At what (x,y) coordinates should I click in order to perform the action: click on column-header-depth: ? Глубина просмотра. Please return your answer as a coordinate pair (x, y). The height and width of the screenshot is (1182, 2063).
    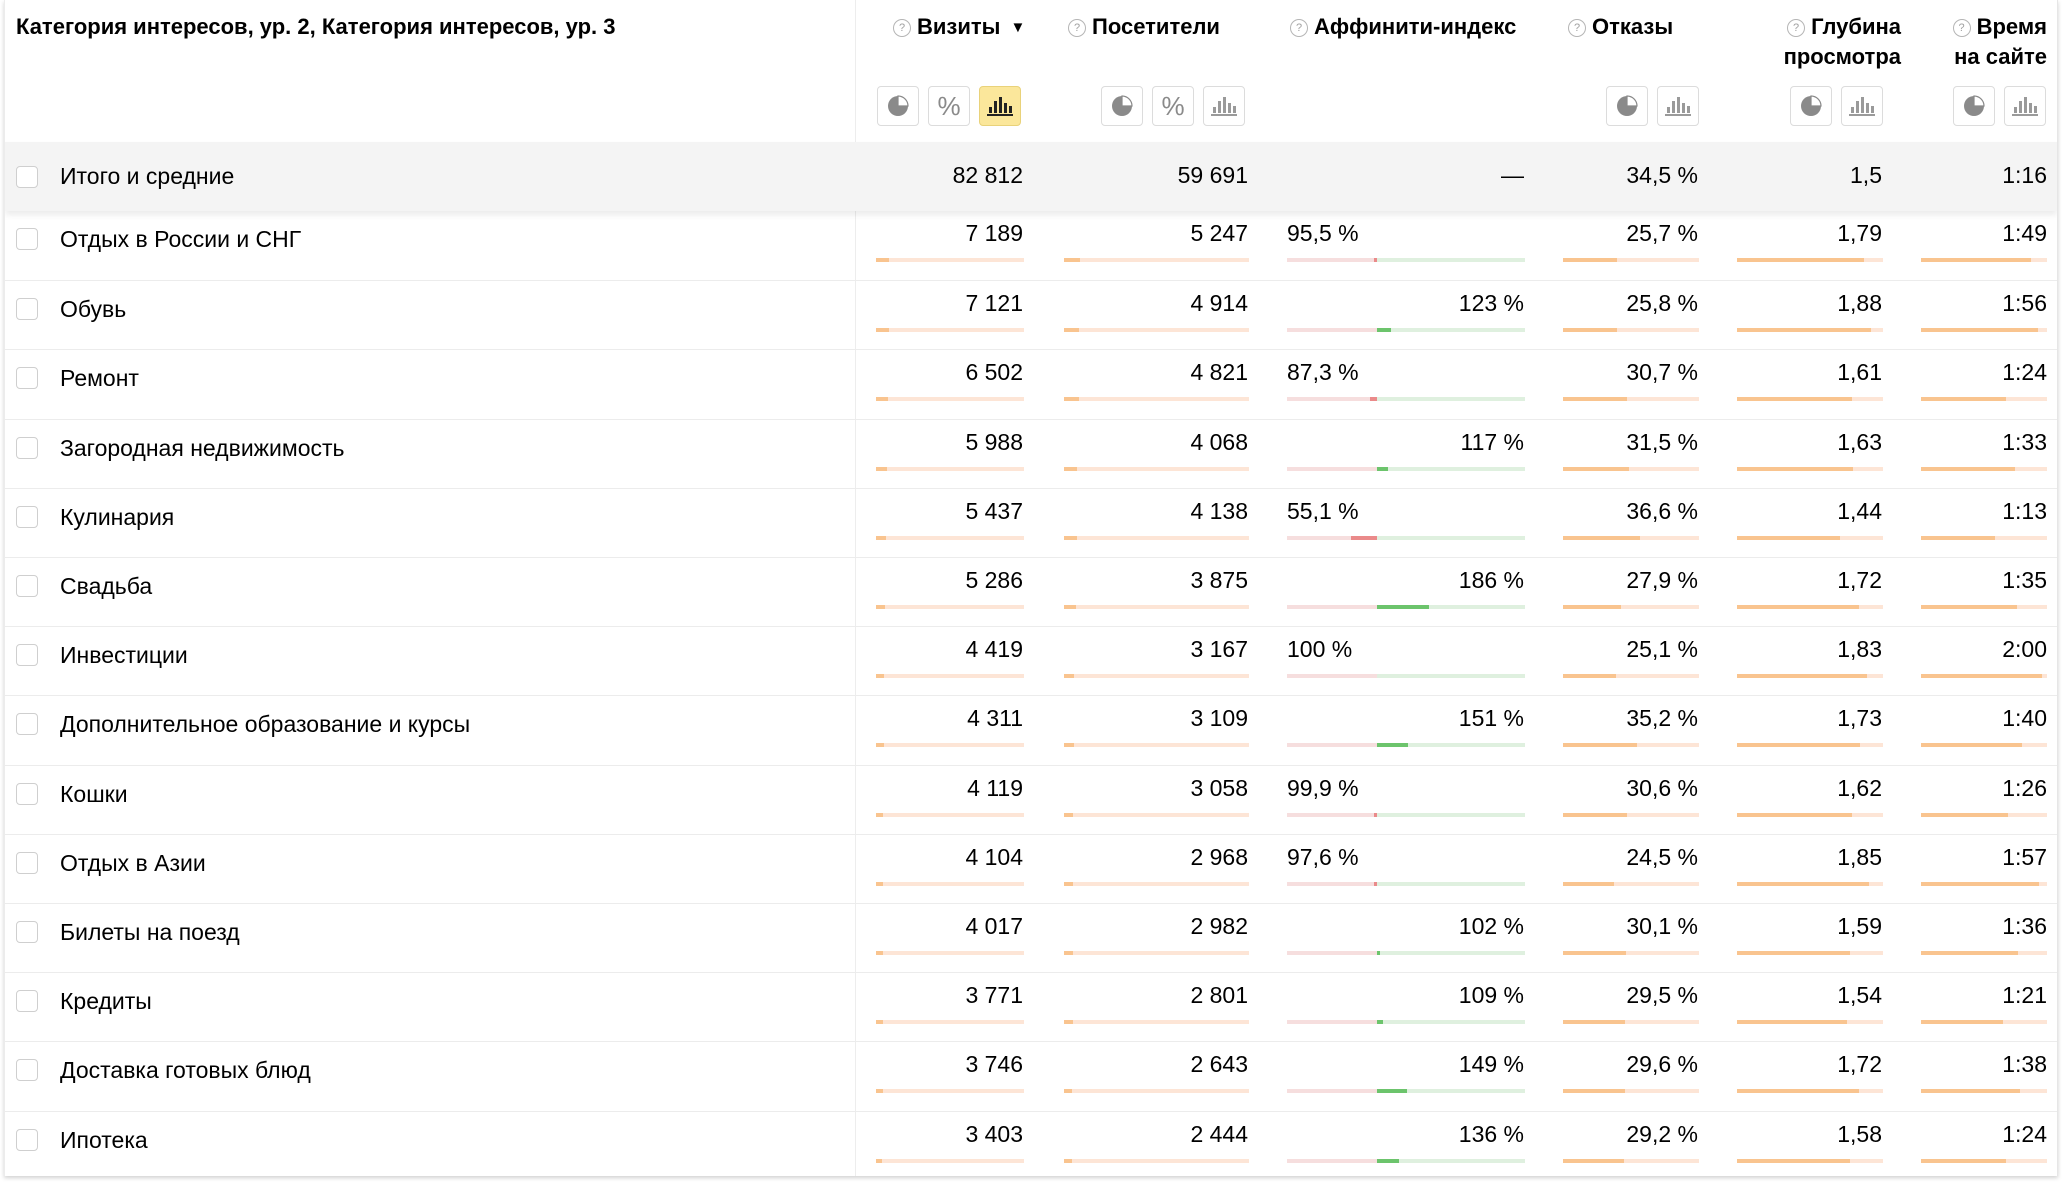
    Looking at the image, I should click on (1842, 42).